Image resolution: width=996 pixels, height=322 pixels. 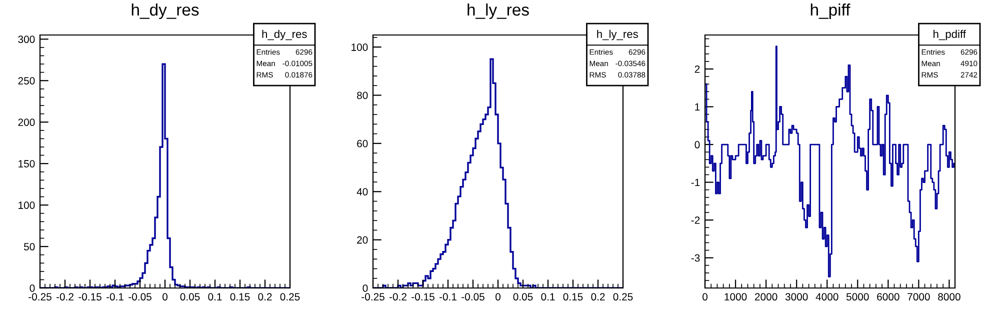 I want to click on y-tick-label: -2, so click(x=695, y=220).